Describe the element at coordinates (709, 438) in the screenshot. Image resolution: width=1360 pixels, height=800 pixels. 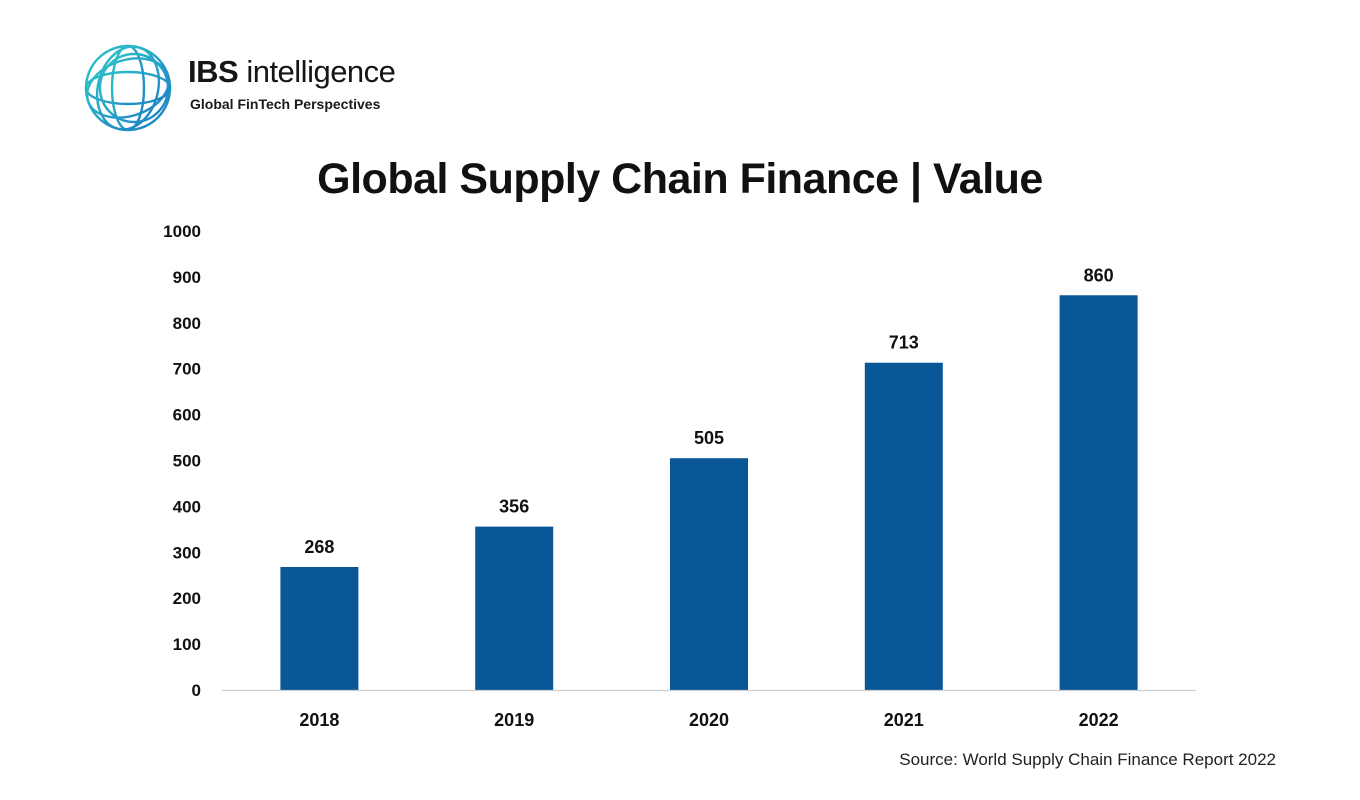
I see `data-label: 505` at that location.